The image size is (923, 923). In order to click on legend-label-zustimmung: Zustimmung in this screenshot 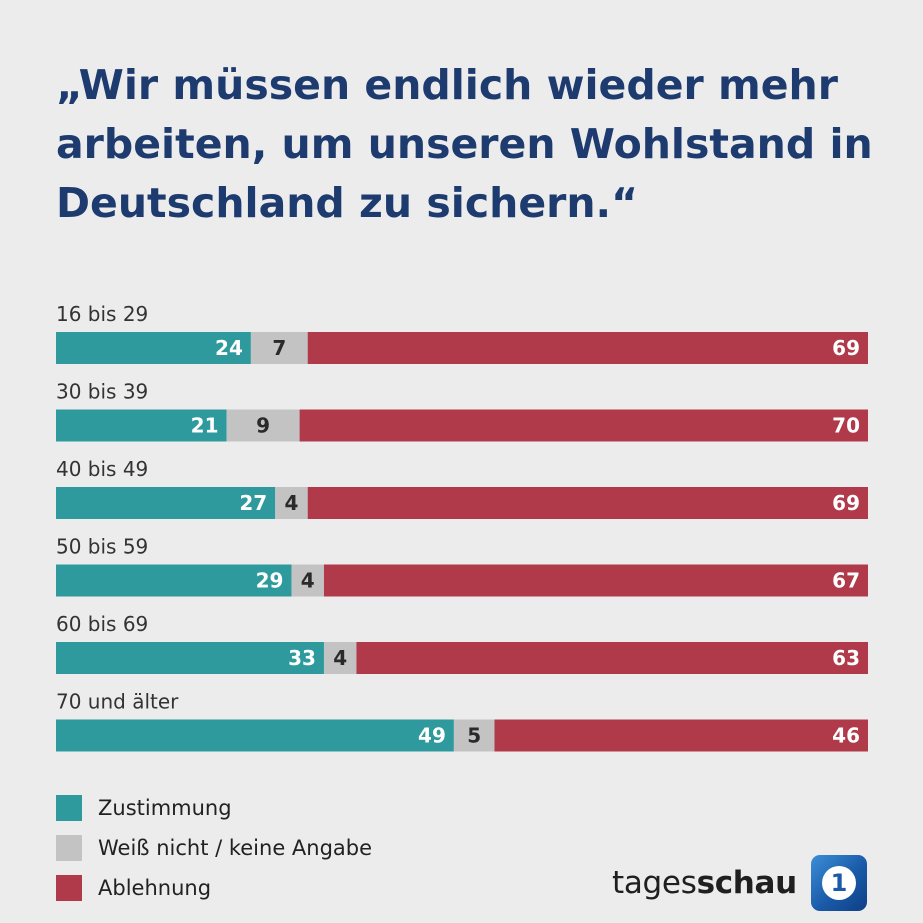, I will do `click(165, 808)`.